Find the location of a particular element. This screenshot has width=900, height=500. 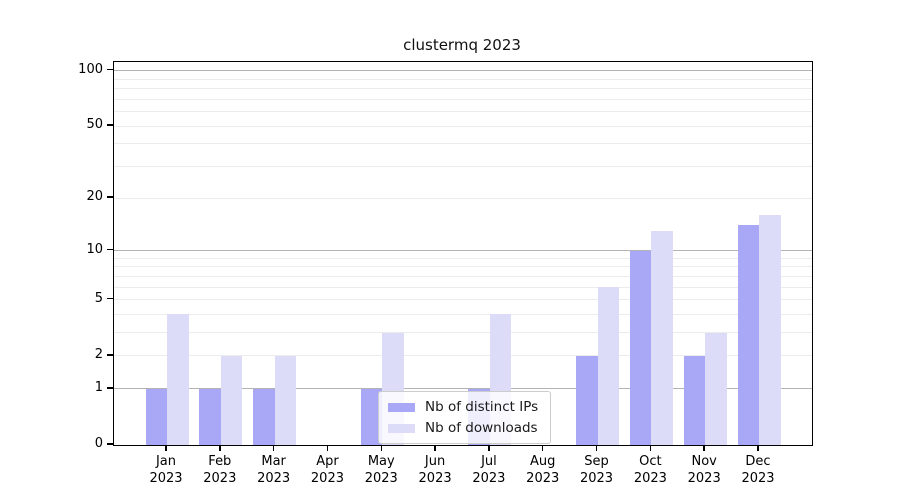

x-tick-label: Jul 2023 is located at coordinates (489, 470).